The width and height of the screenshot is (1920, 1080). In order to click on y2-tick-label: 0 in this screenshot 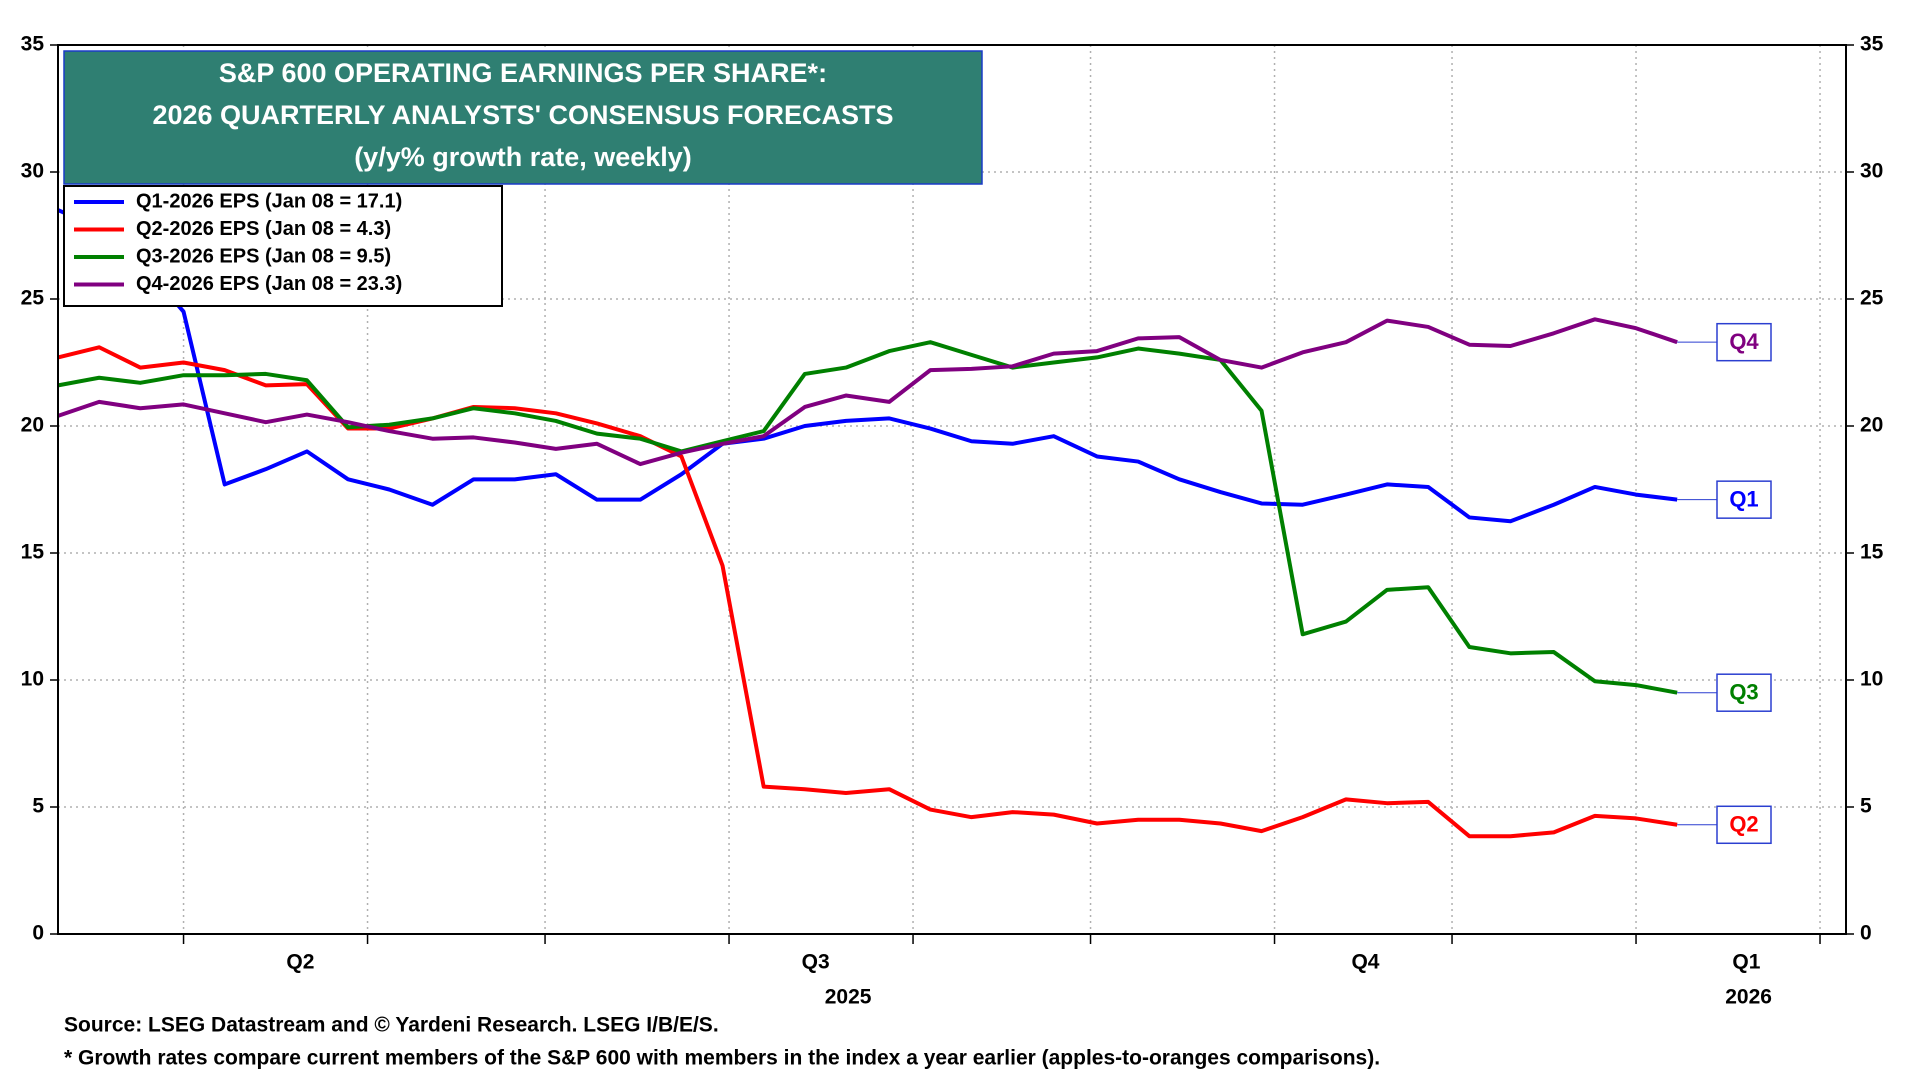, I will do `click(1866, 933)`.